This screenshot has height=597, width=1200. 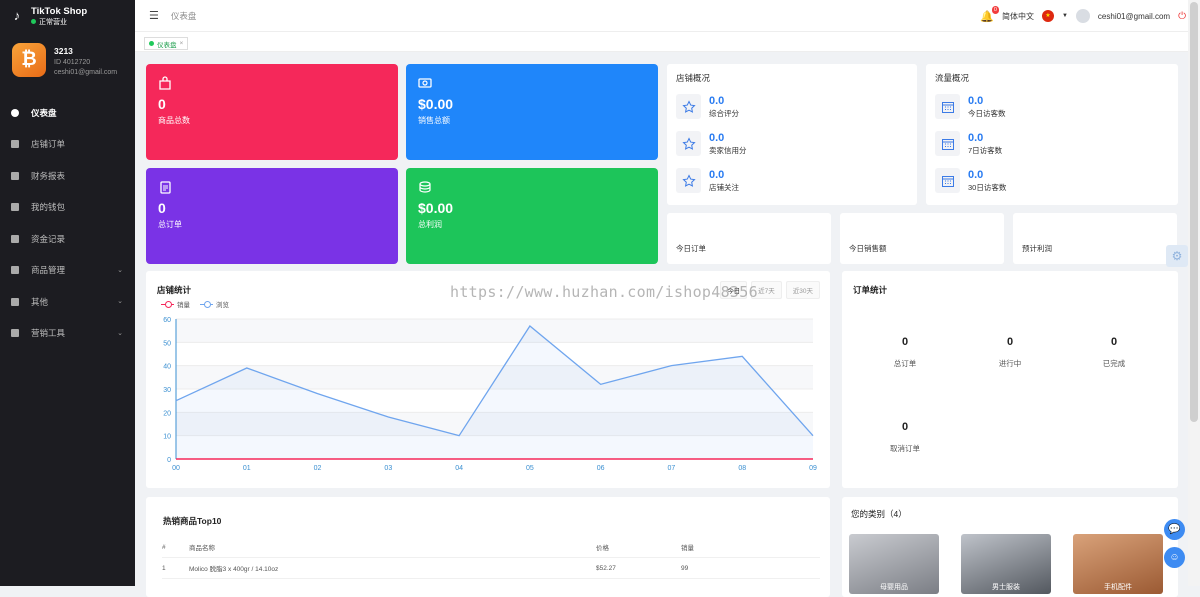 I want to click on funds-icon, so click(x=15, y=238).